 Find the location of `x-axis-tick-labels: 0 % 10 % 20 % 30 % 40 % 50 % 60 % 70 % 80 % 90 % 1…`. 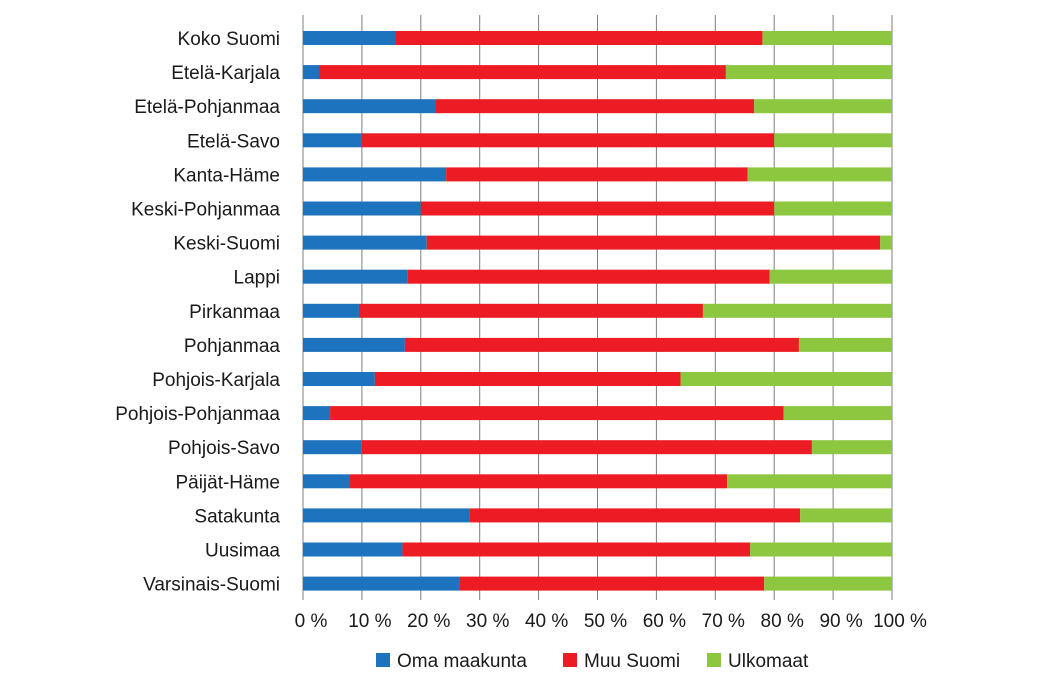

x-axis-tick-labels: 0 % 10 % 20 % 30 % 40 % 50 % 60 % 70 % 80 % 90 % 1… is located at coordinates (611, 621).